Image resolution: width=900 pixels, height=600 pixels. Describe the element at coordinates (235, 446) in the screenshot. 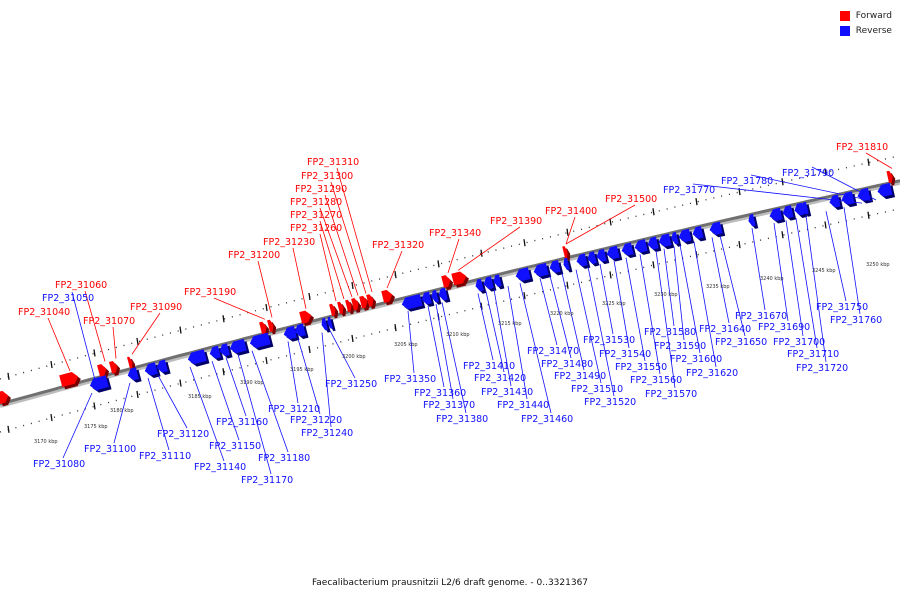

I see `reverse-gene-label: FP2_31150` at that location.